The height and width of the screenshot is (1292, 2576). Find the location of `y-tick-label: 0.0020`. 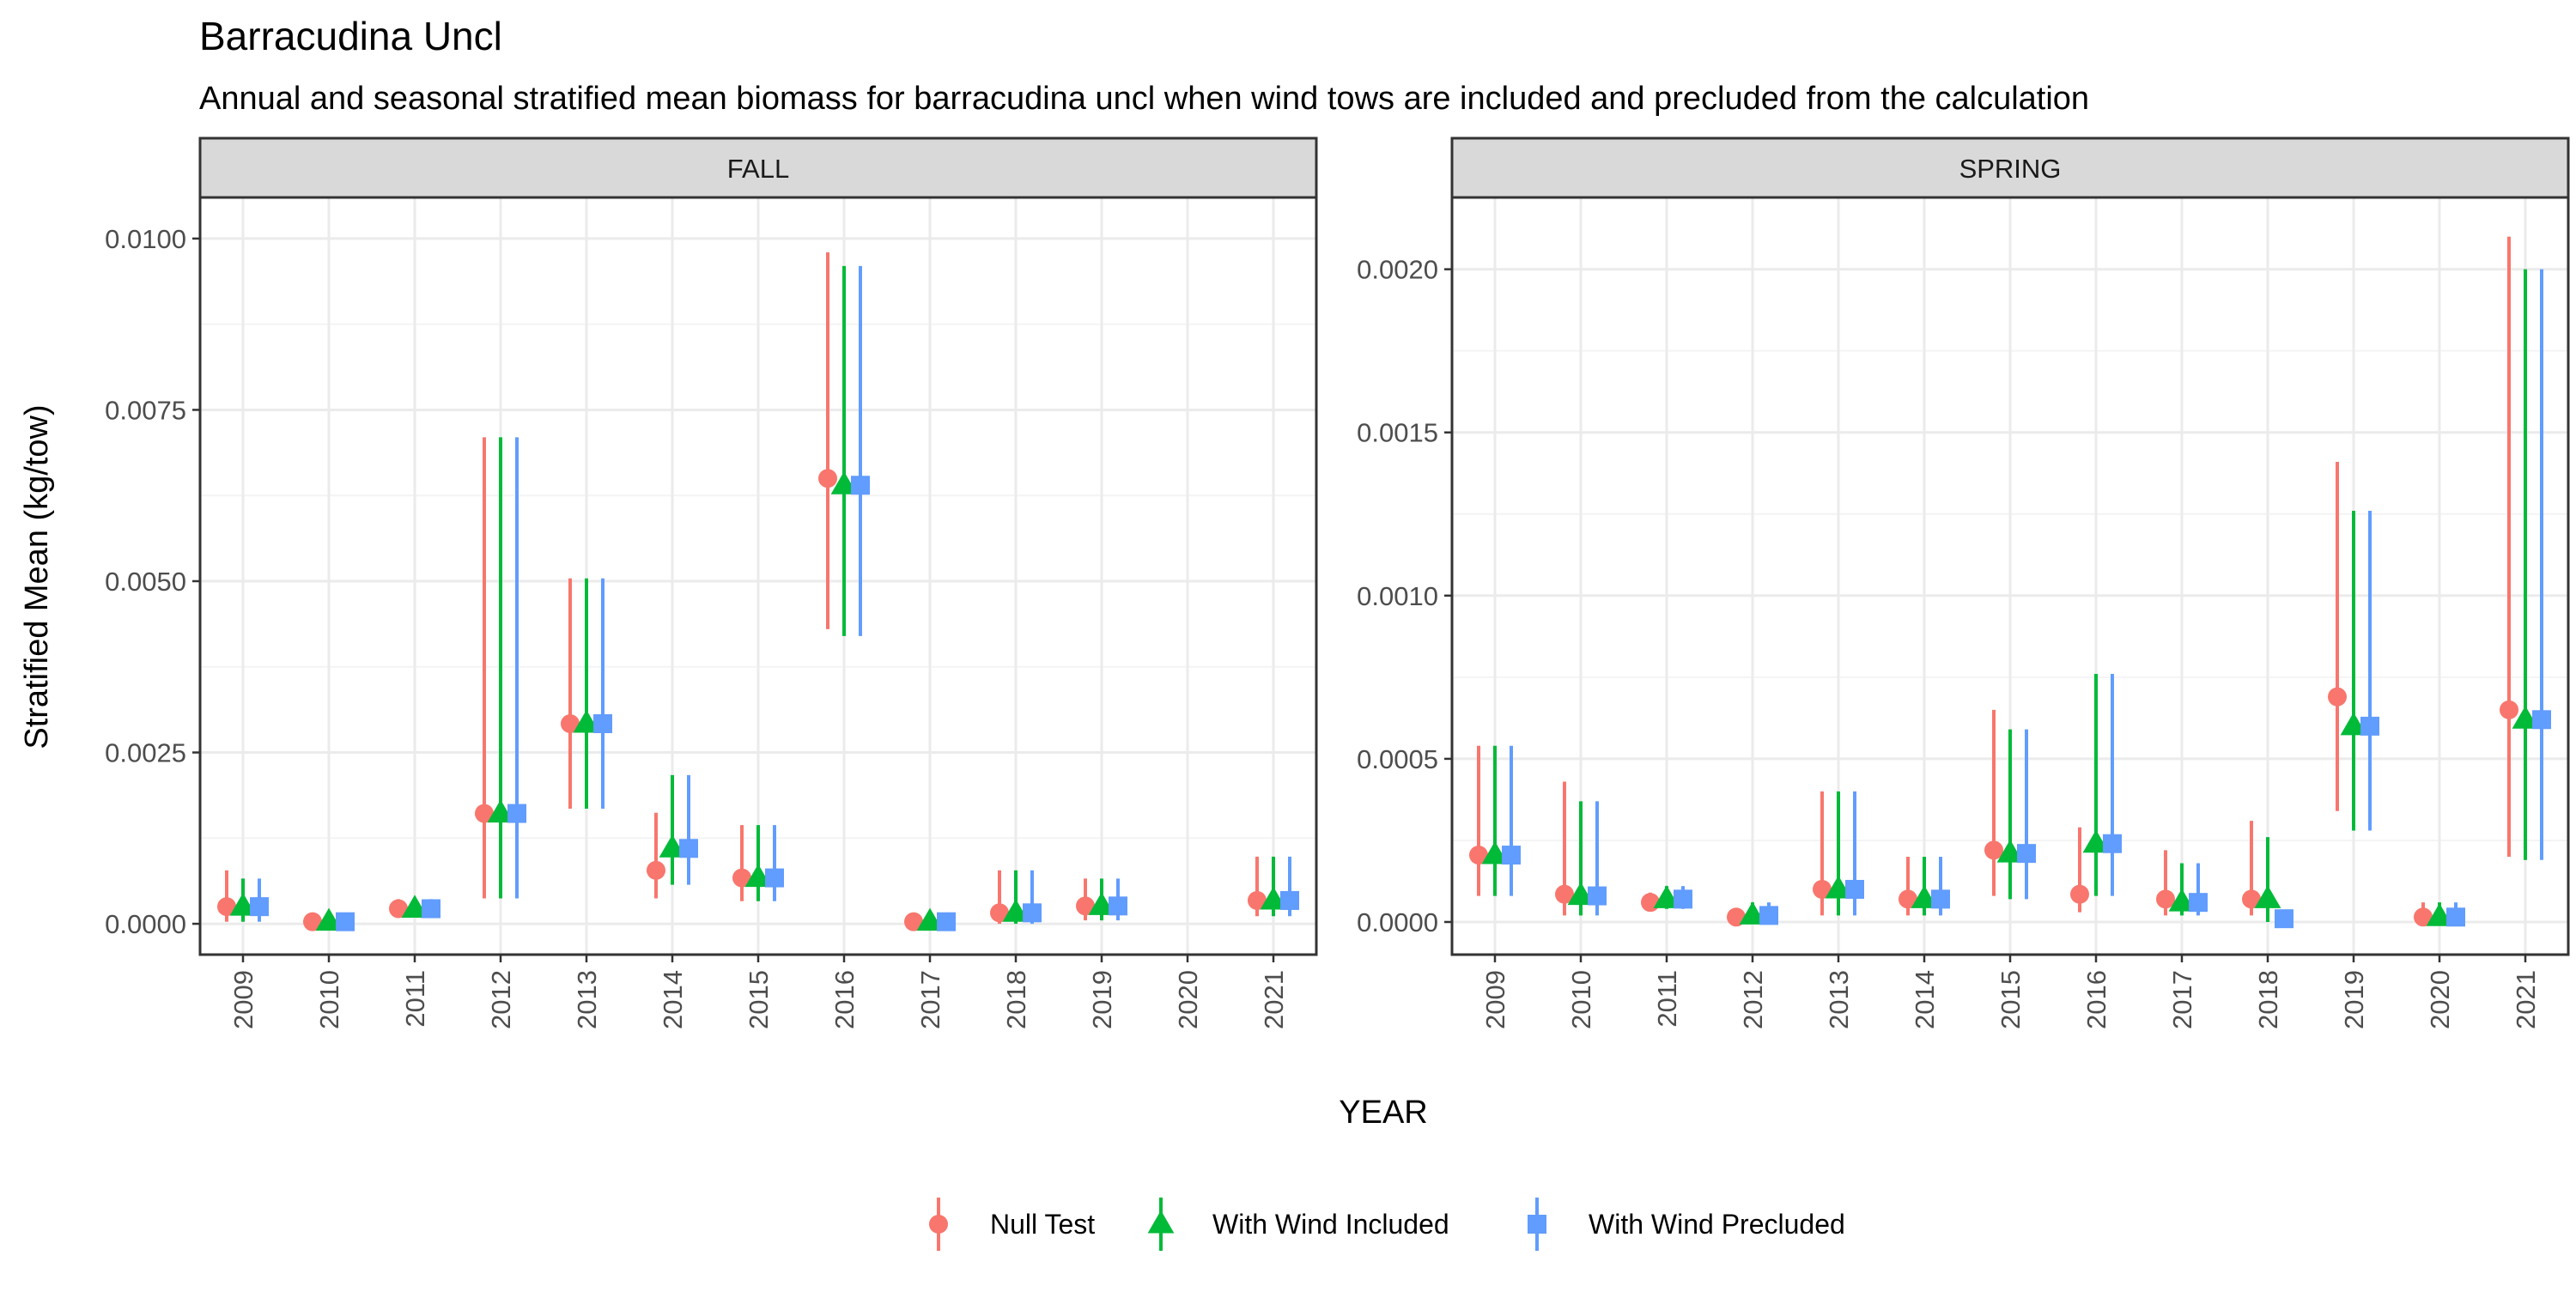

y-tick-label: 0.0020 is located at coordinates (1397, 270).